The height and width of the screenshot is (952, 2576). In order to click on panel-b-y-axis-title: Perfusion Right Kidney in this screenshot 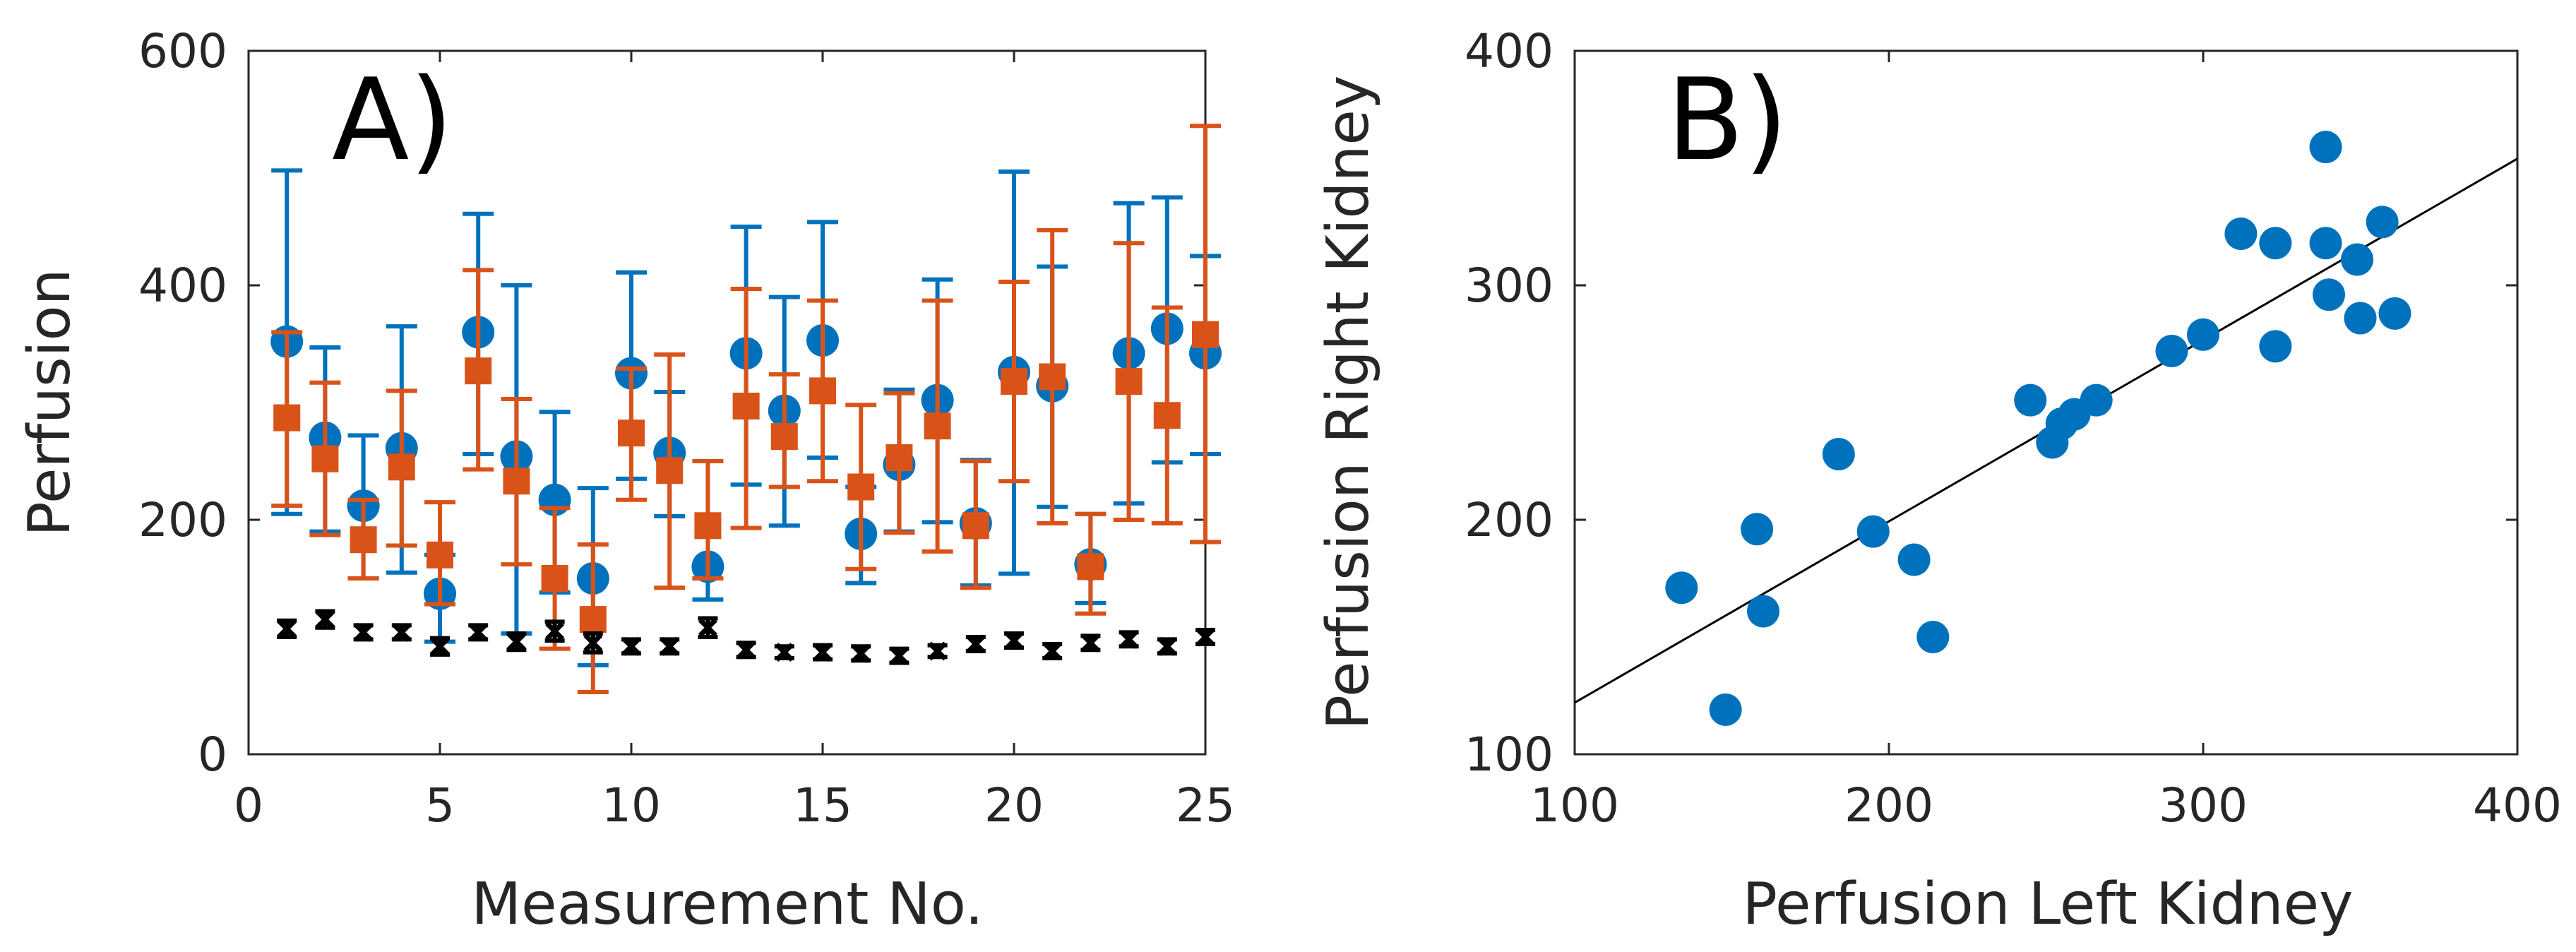, I will do `click(1348, 403)`.